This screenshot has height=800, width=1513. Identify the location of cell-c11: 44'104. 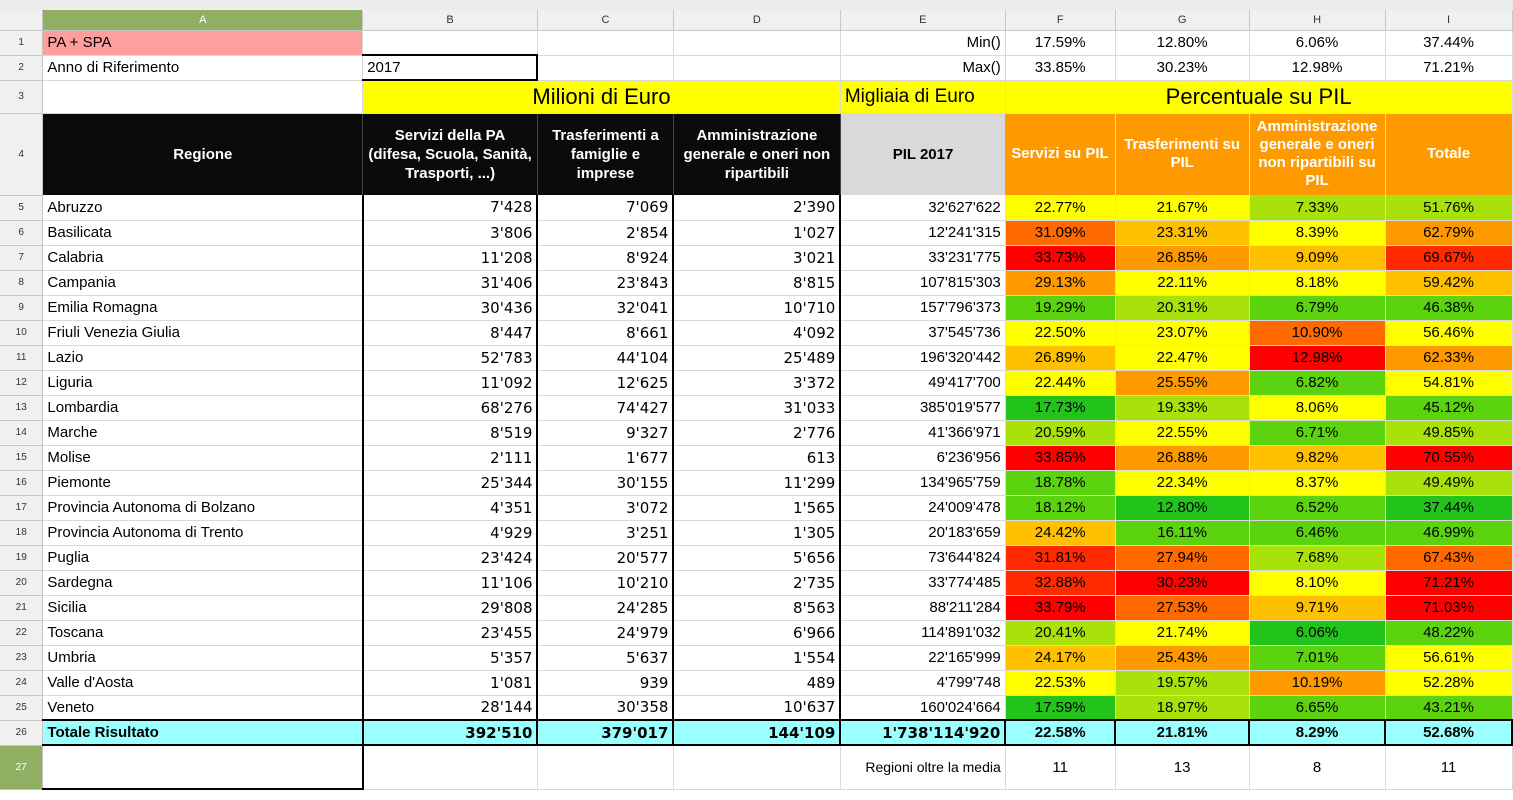
(606, 358).